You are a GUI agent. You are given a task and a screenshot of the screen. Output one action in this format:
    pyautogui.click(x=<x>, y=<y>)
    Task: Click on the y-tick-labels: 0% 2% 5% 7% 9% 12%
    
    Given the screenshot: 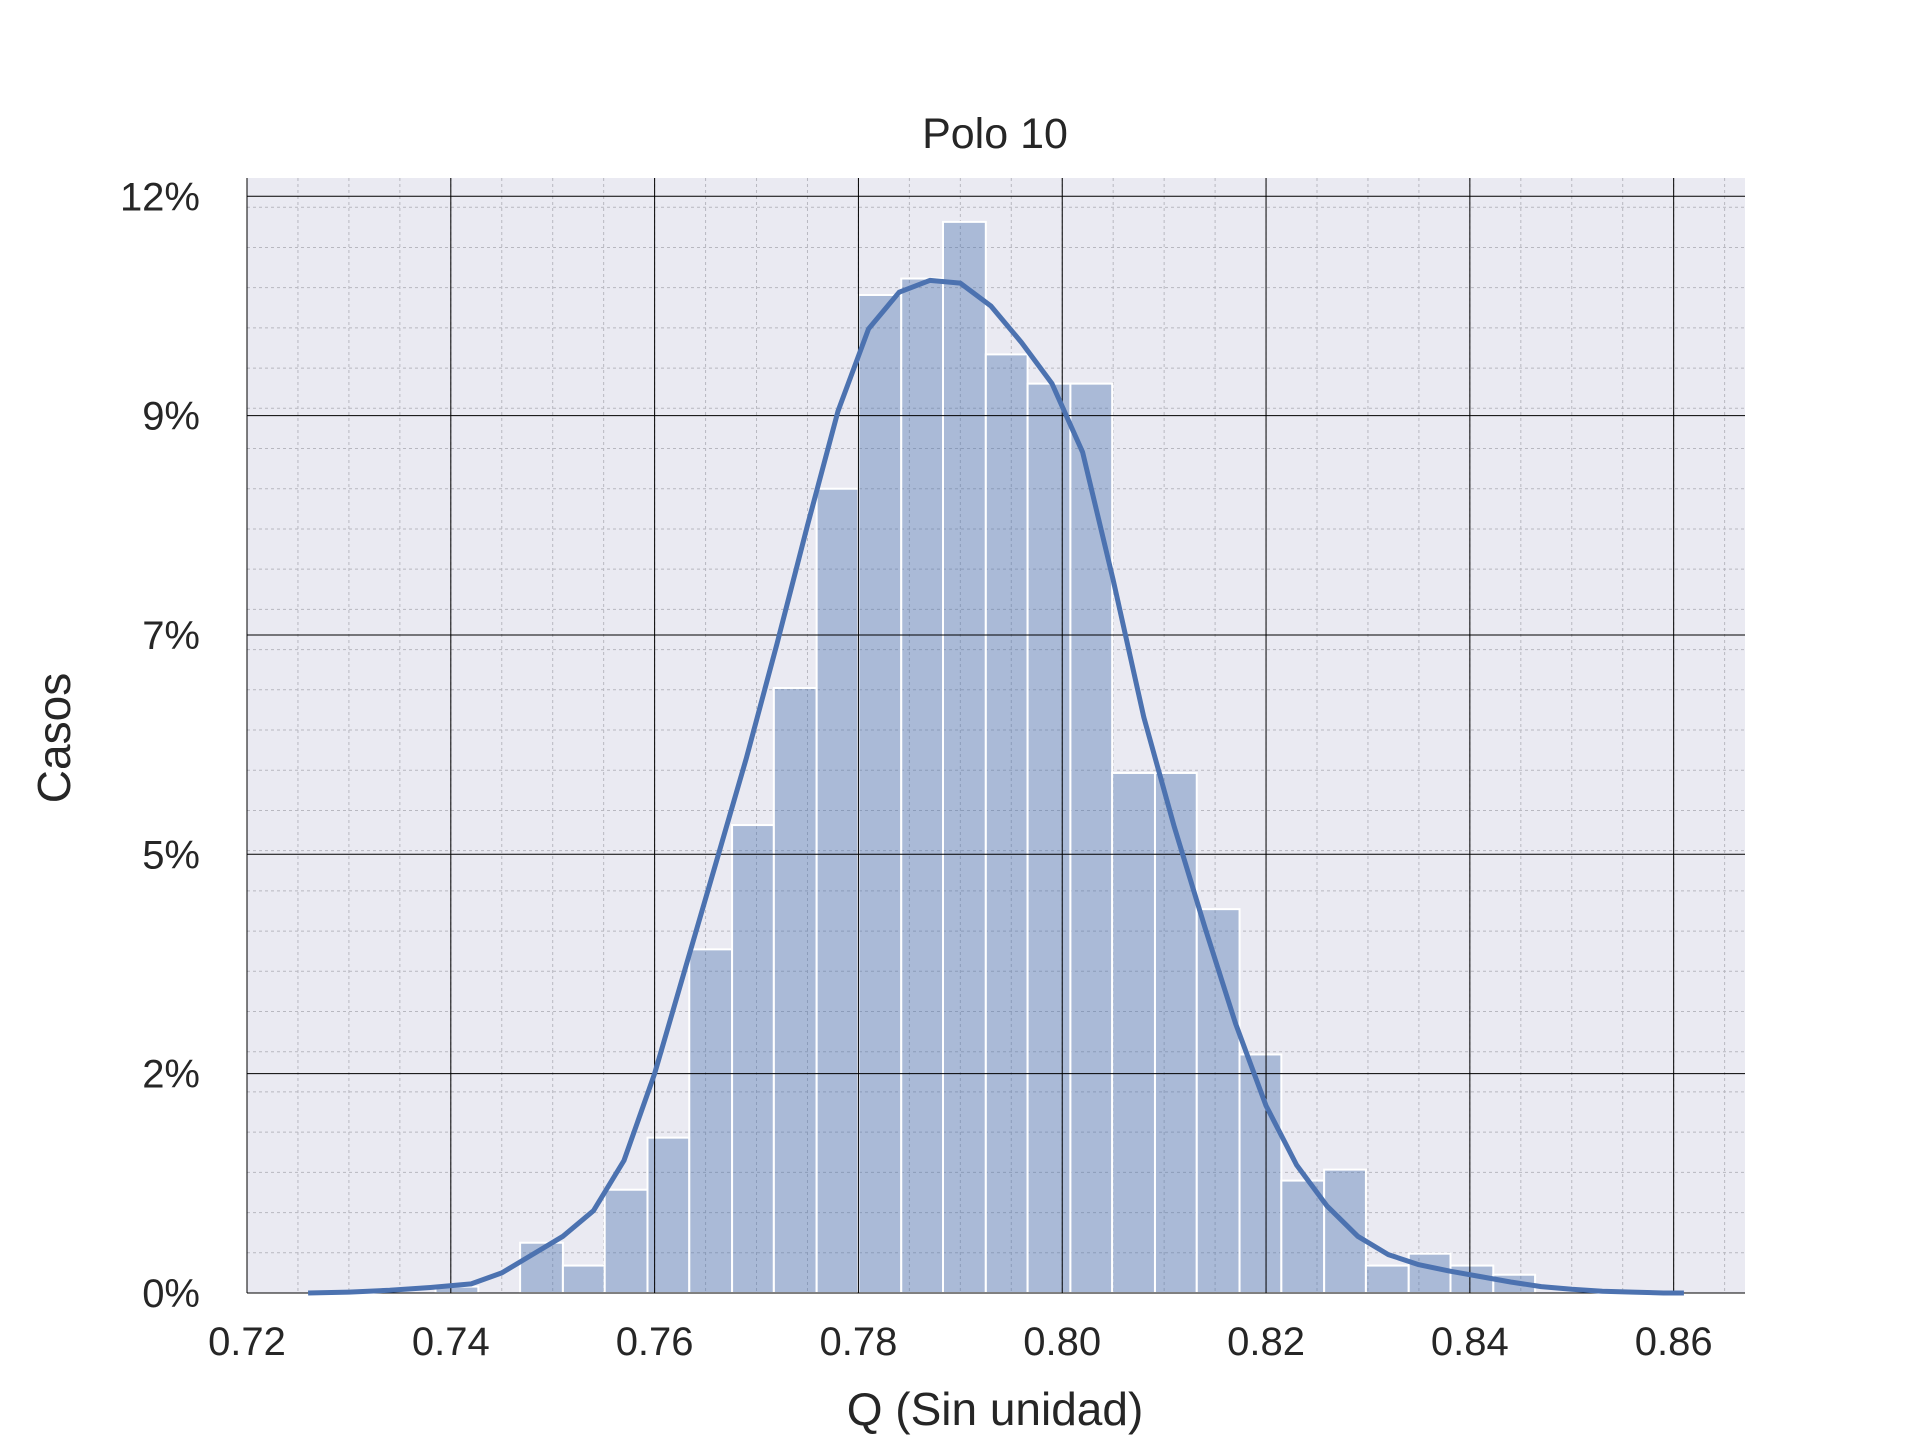 What is the action you would take?
    pyautogui.click(x=160, y=745)
    